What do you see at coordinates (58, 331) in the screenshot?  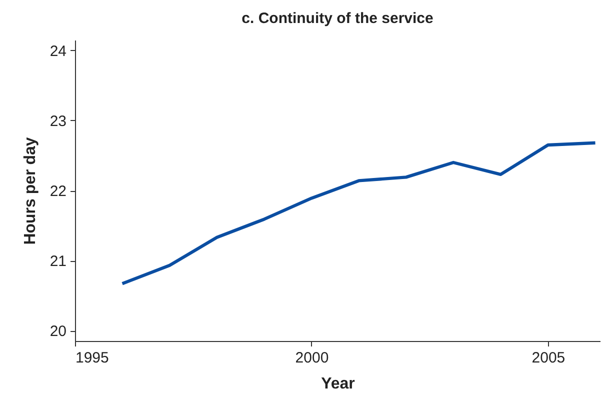 I see `y-tick-label: 20` at bounding box center [58, 331].